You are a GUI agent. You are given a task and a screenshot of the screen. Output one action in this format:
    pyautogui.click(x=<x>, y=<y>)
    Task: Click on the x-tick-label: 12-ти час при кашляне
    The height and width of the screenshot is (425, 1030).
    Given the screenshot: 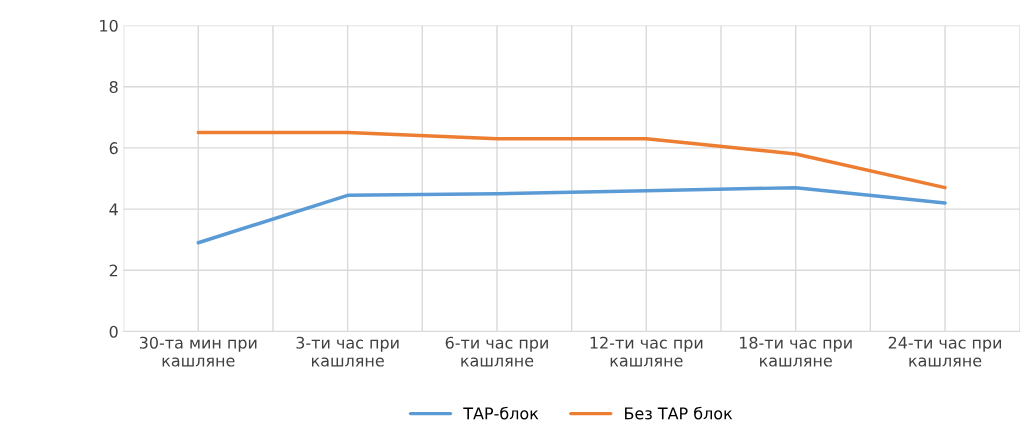 What is the action you would take?
    pyautogui.click(x=646, y=351)
    